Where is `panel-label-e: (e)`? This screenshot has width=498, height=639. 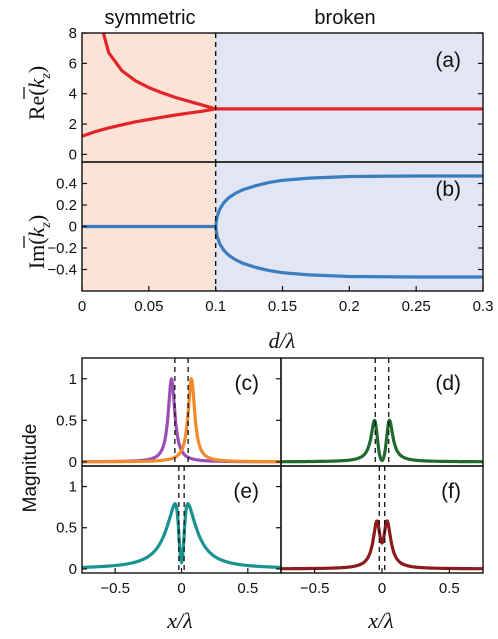 panel-label-e: (e) is located at coordinates (246, 491).